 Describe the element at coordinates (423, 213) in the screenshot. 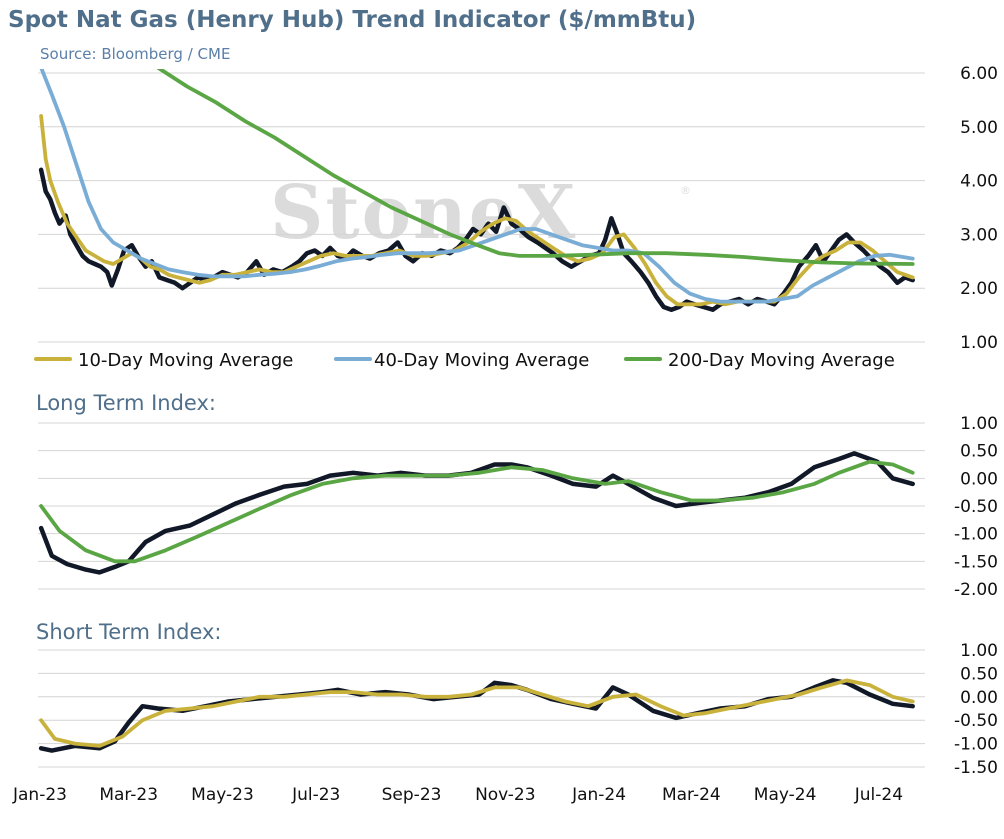

I see `watermark: StoneX` at that location.